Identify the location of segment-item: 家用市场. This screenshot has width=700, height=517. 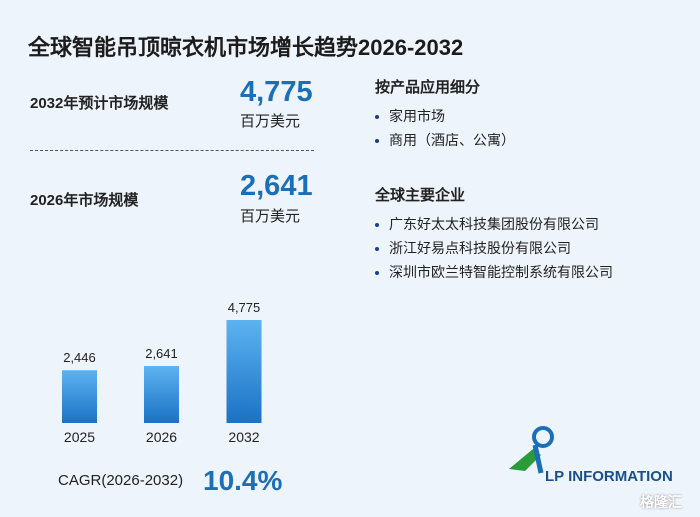
(445, 116).